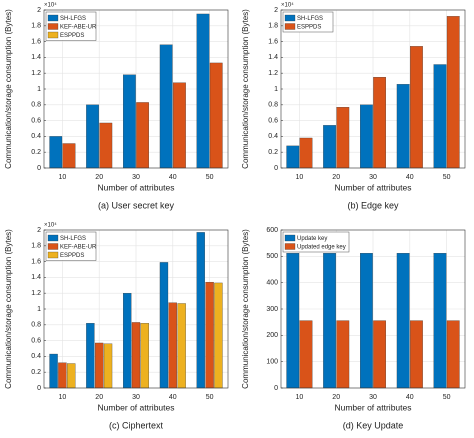  What do you see at coordinates (272, 362) in the screenshot?
I see `y-tick-label: 100` at bounding box center [272, 362].